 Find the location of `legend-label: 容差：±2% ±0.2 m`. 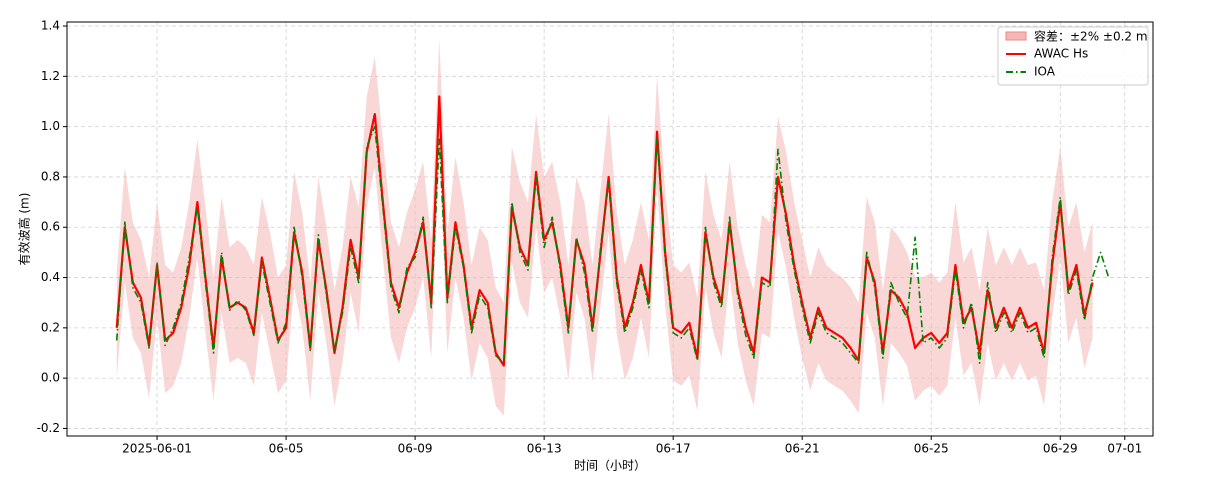

legend-label: 容差：±2% ±0.2 m is located at coordinates (1091, 36).